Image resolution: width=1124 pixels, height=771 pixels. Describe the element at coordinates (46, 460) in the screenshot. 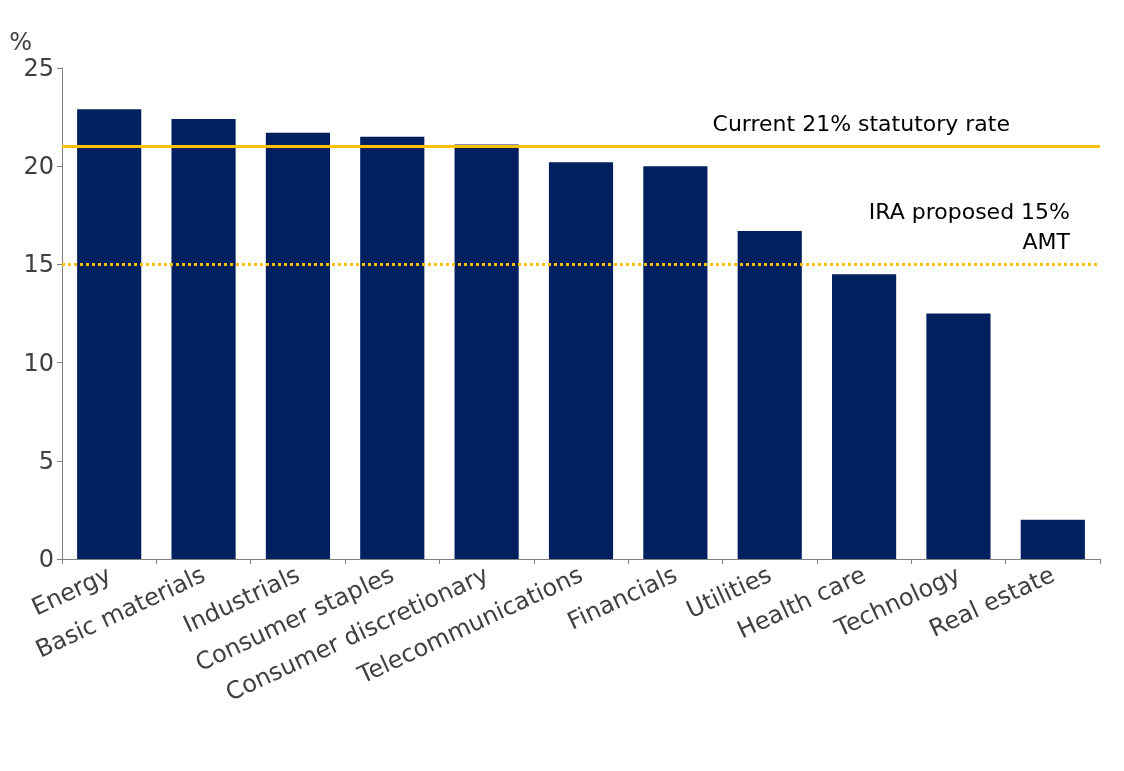

I see `y-tick-label: 5` at that location.